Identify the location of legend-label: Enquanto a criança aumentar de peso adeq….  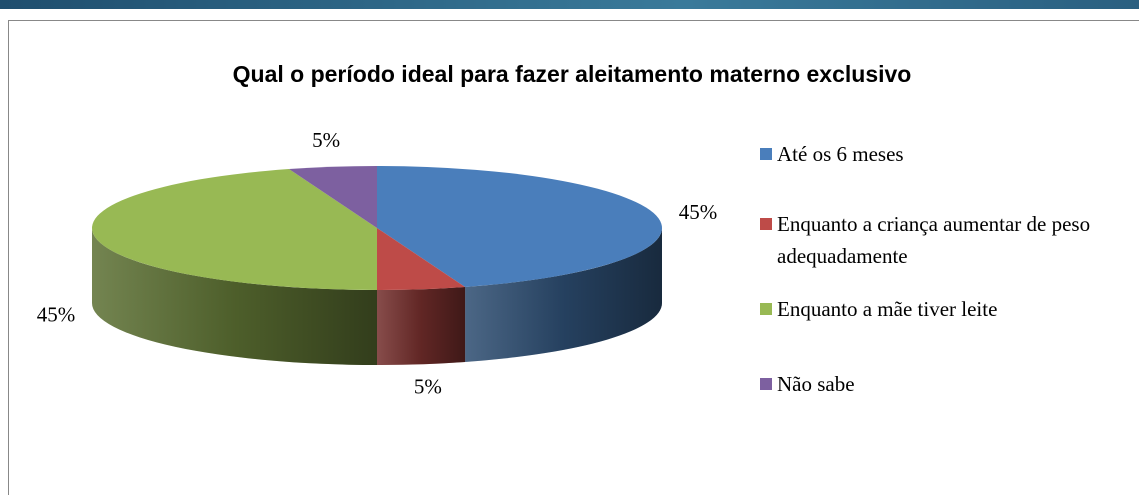
(934, 240).